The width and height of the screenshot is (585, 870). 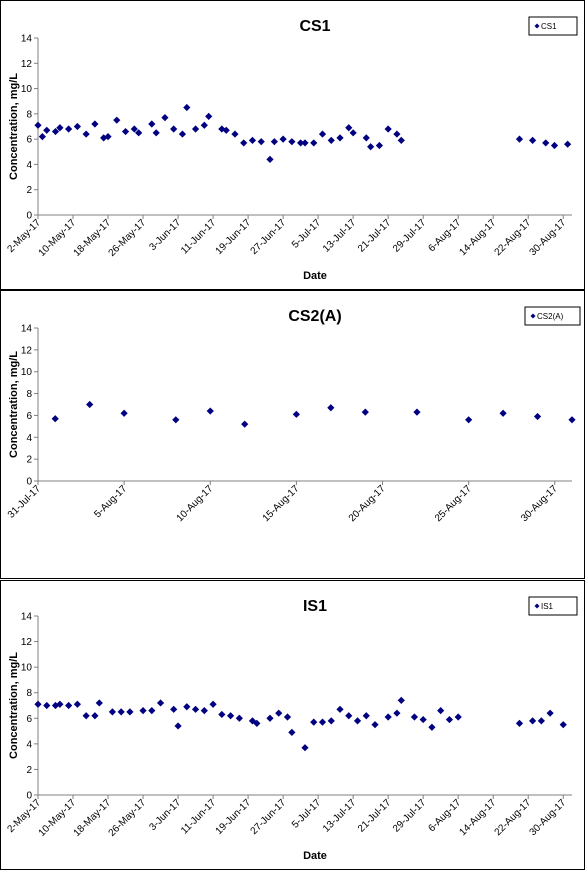 I want to click on x-tick-label: 21-Jul-17, so click(x=375, y=236).